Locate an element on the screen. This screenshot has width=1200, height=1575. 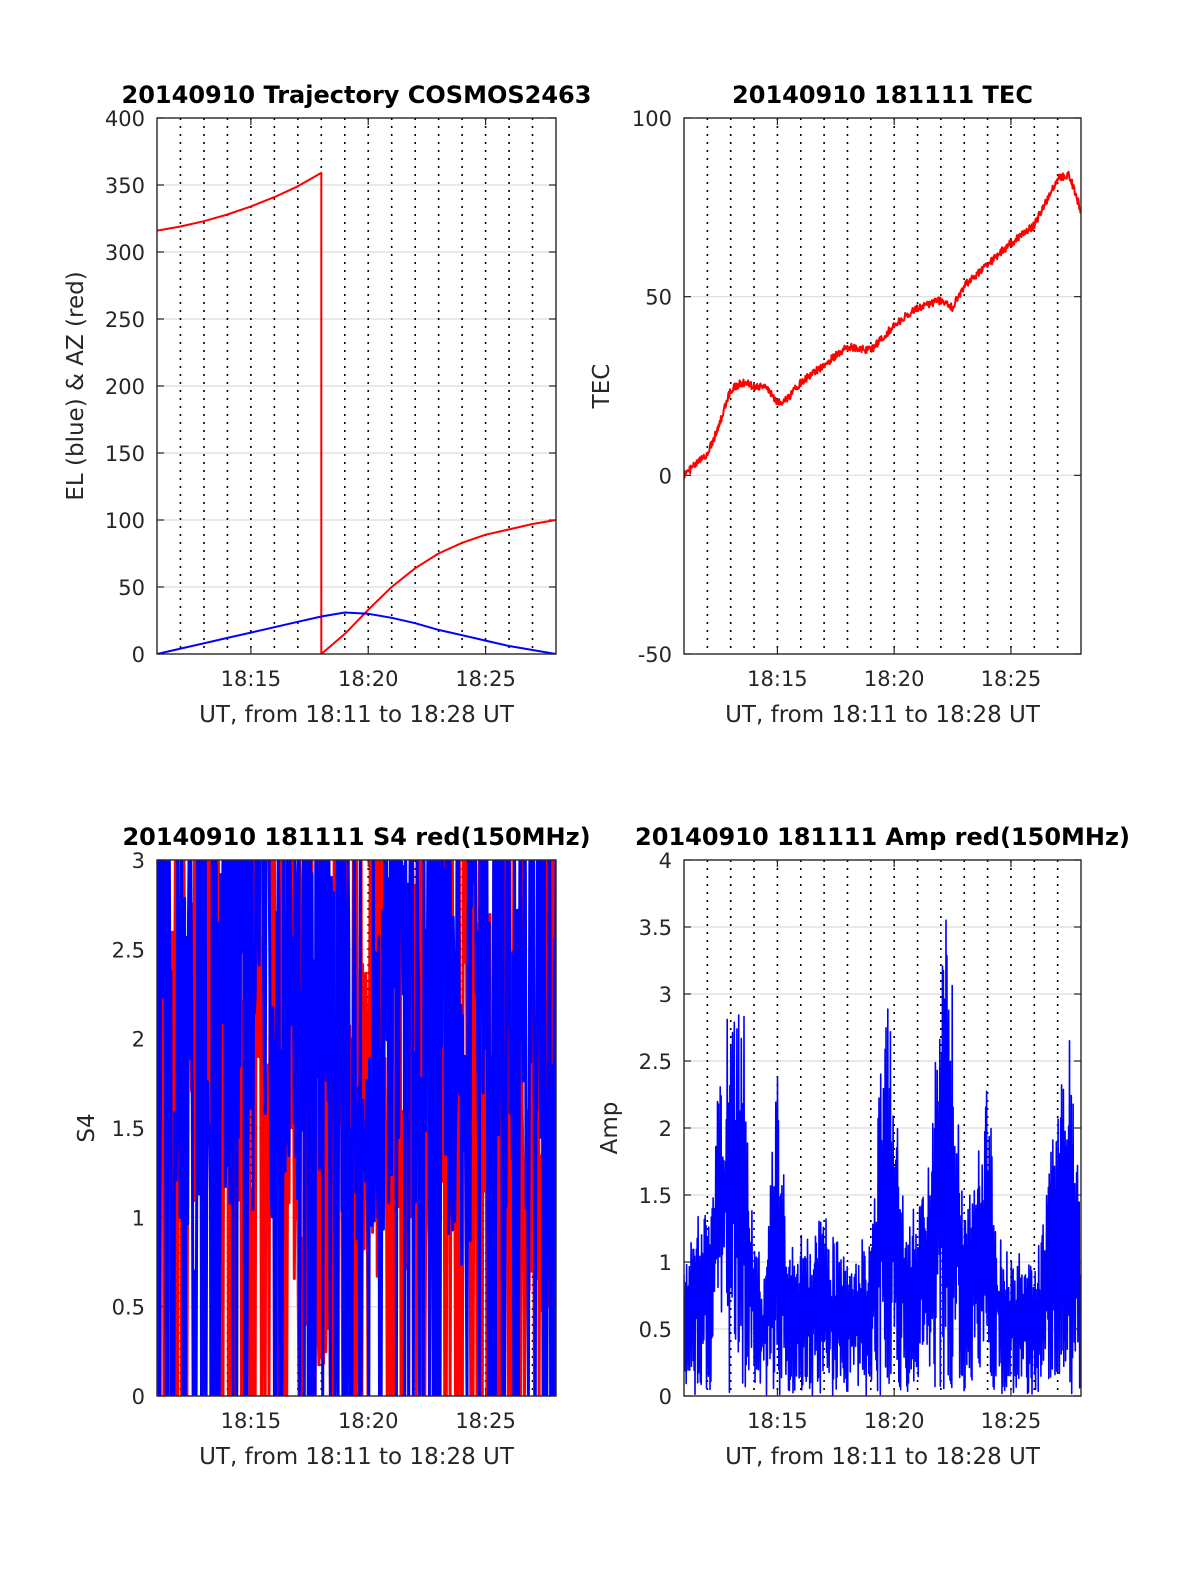
y-axis-label: TEC is located at coordinates (602, 387).